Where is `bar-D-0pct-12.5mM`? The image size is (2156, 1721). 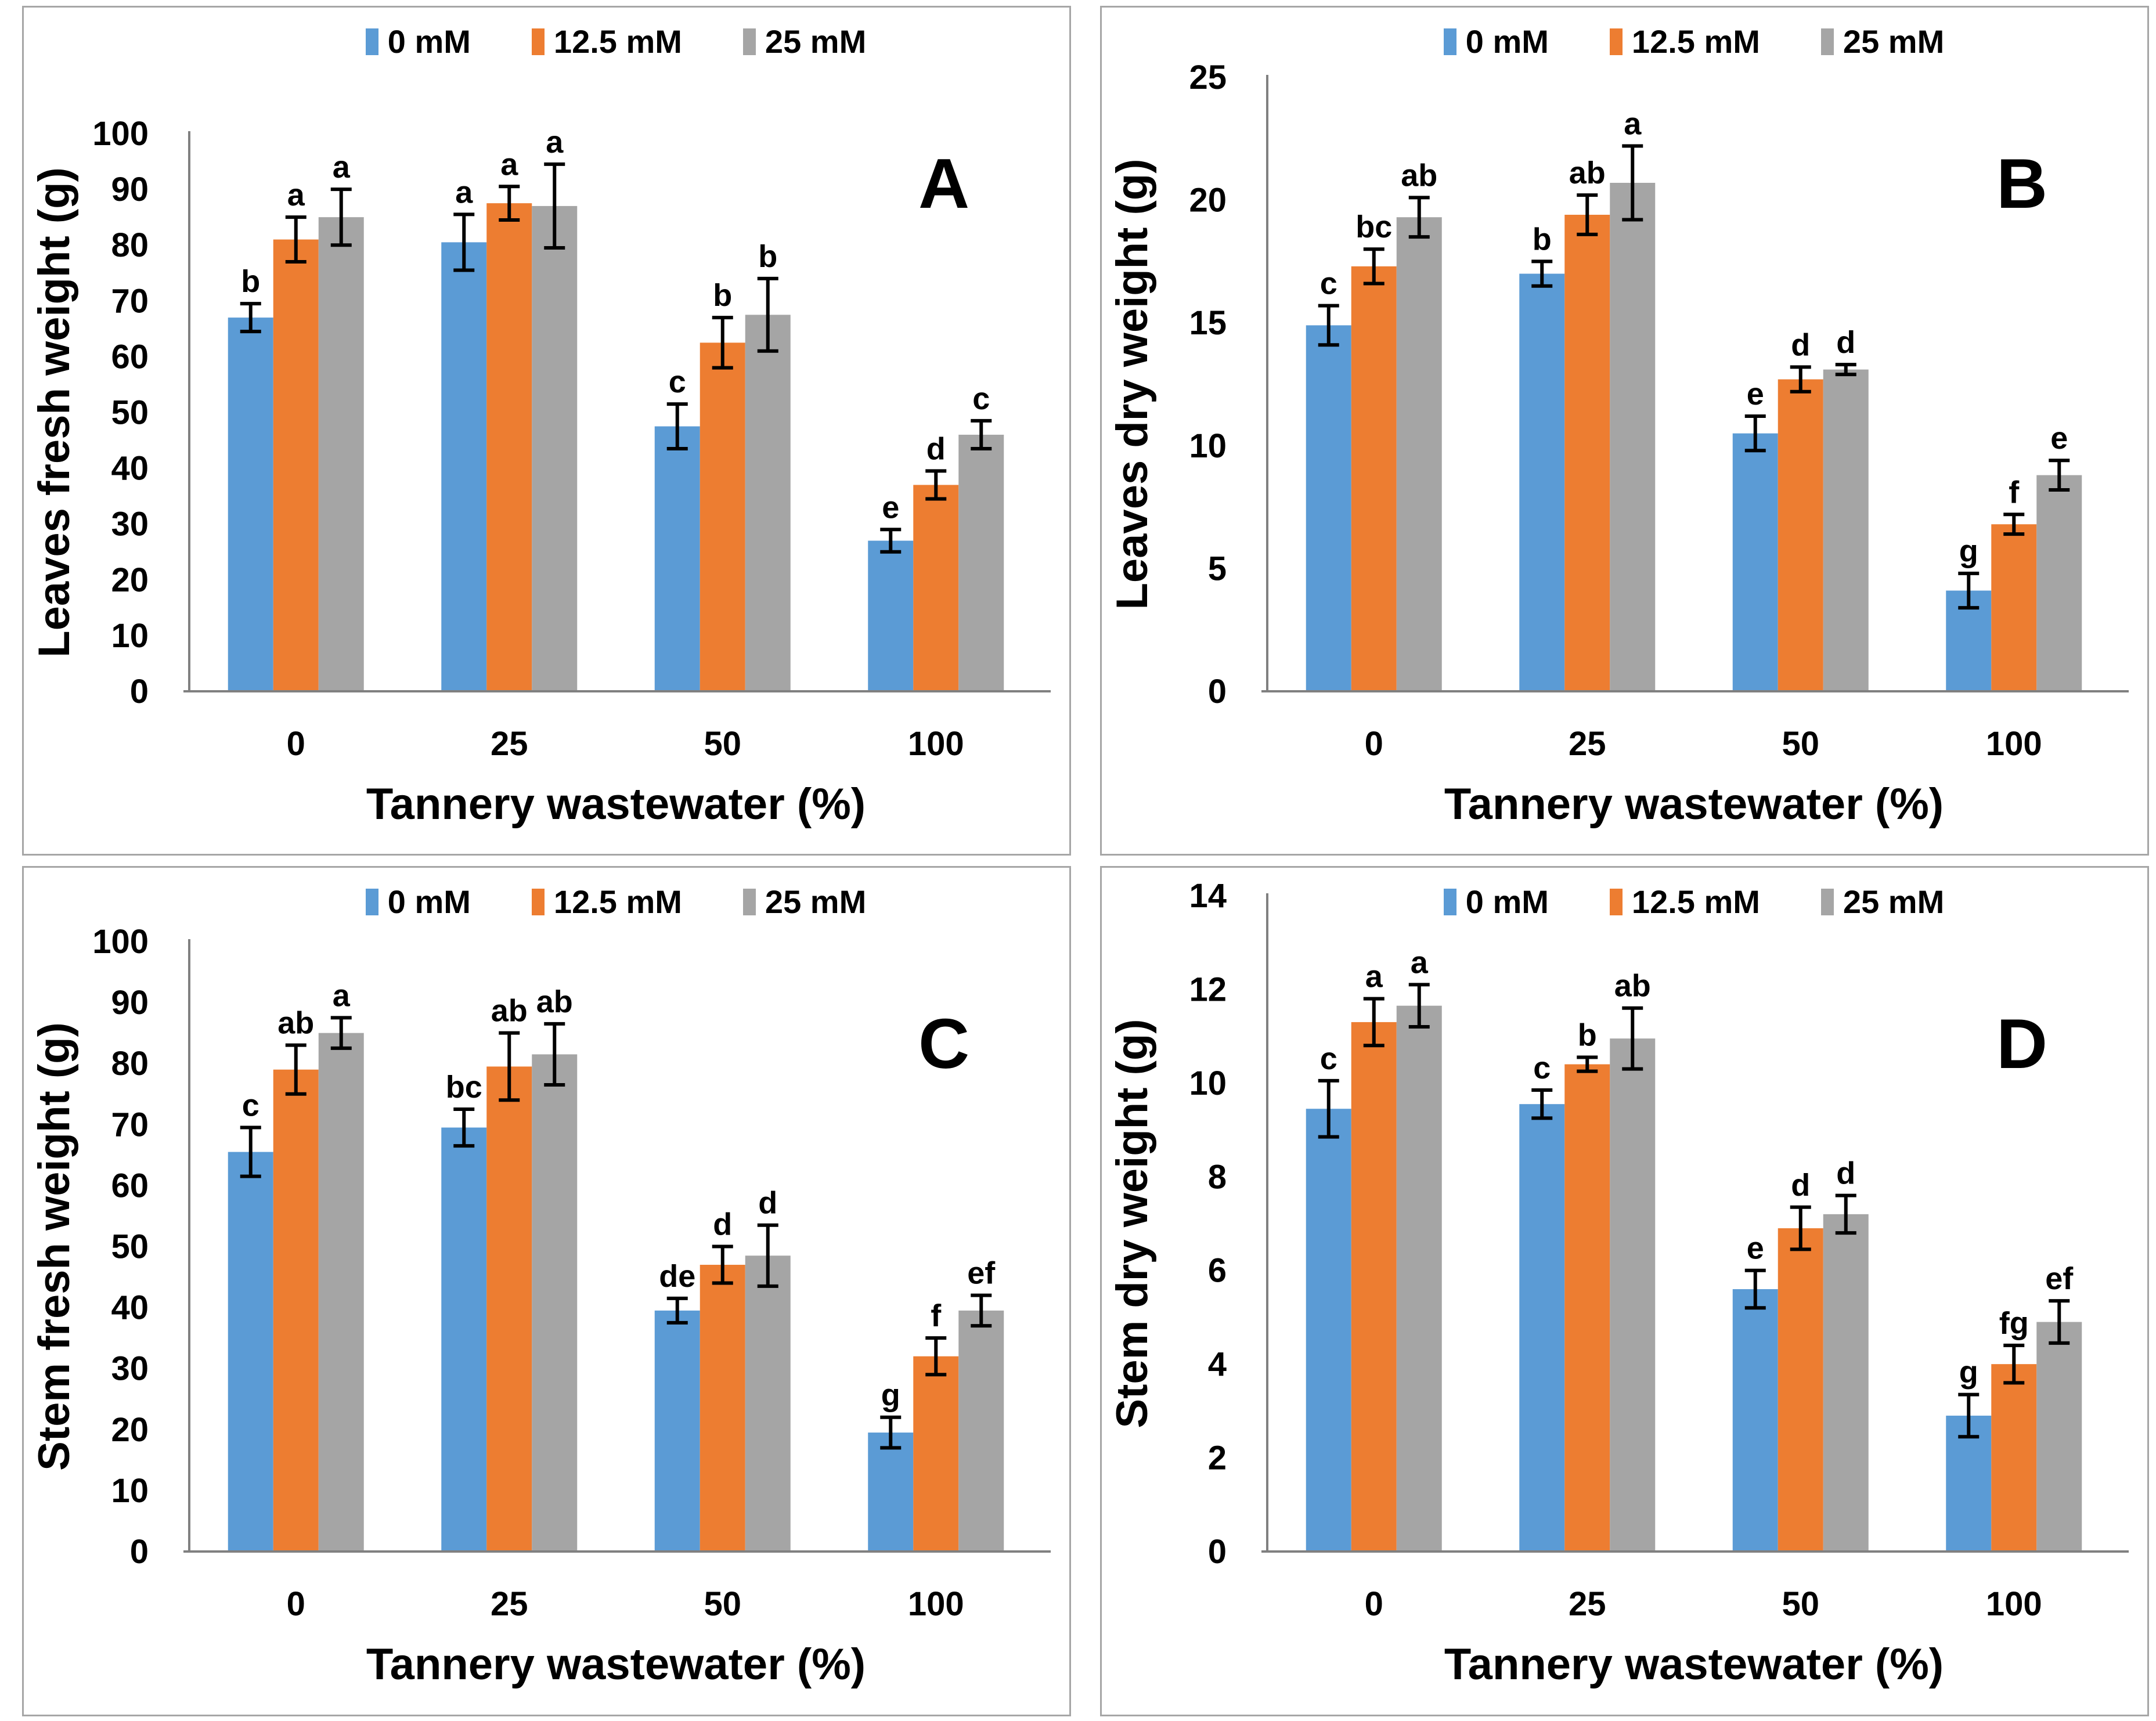 bar-D-0pct-12.5mM is located at coordinates (1374, 1287).